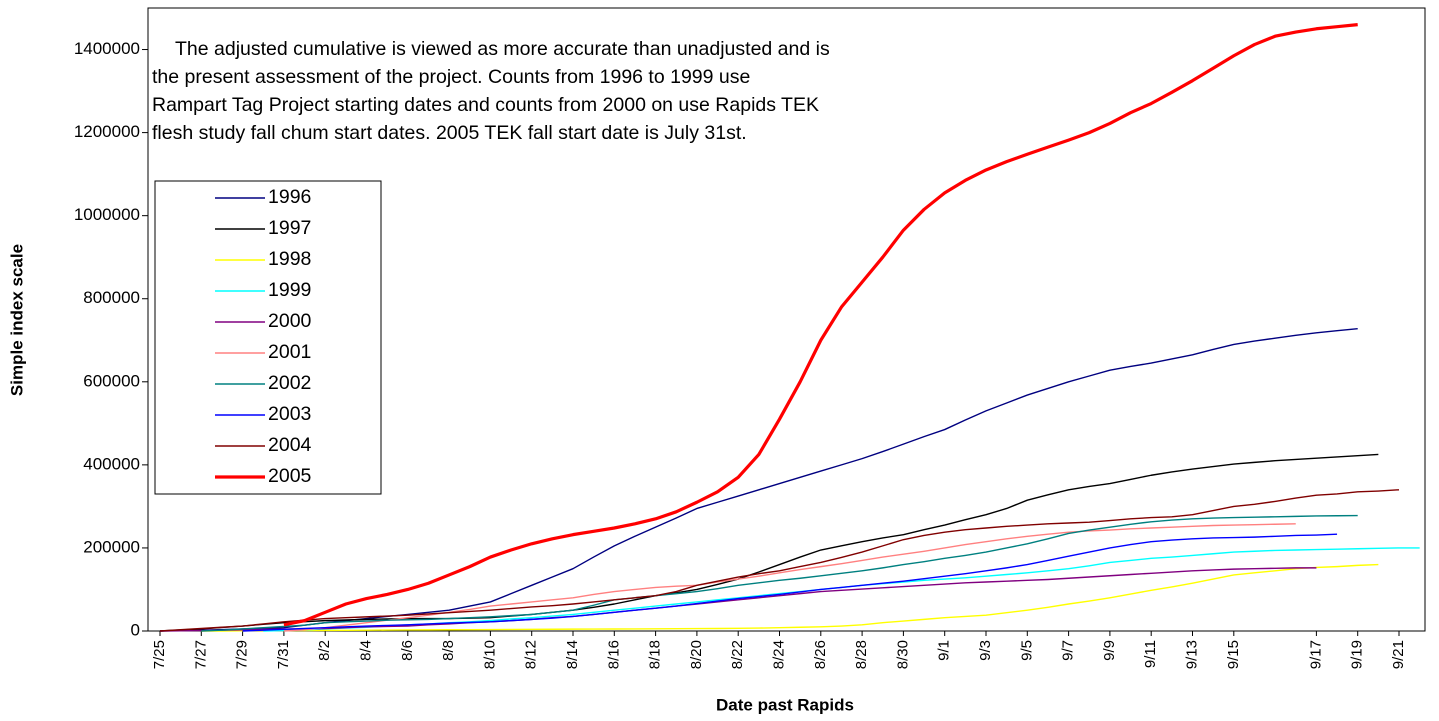  What do you see at coordinates (111, 297) in the screenshot?
I see `y-tick-label: 800000` at bounding box center [111, 297].